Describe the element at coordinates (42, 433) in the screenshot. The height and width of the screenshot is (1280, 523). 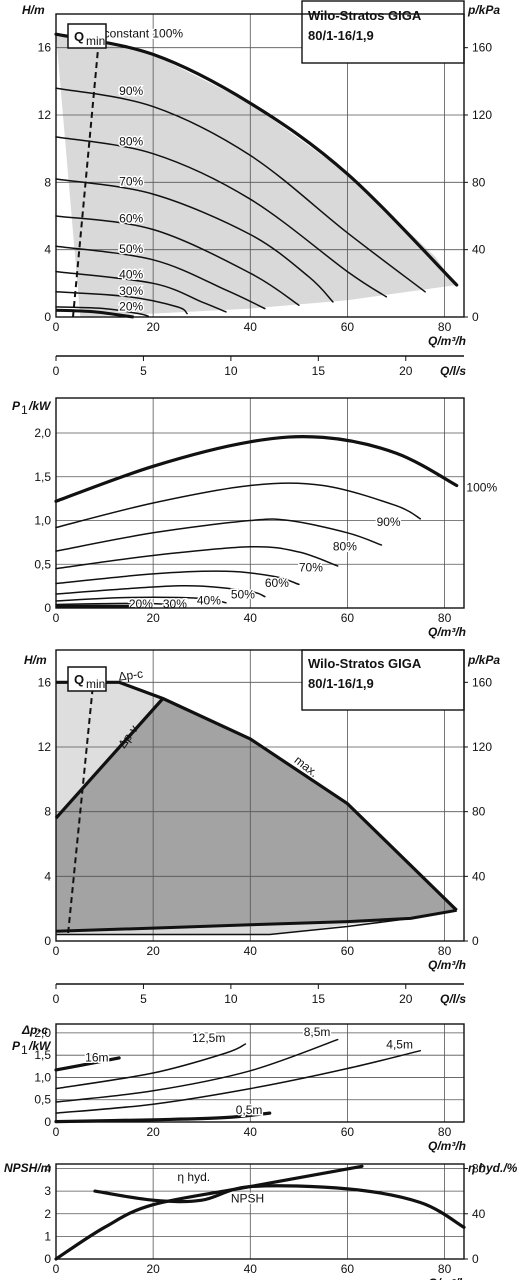
I see `y-tick-label: 2,0` at that location.